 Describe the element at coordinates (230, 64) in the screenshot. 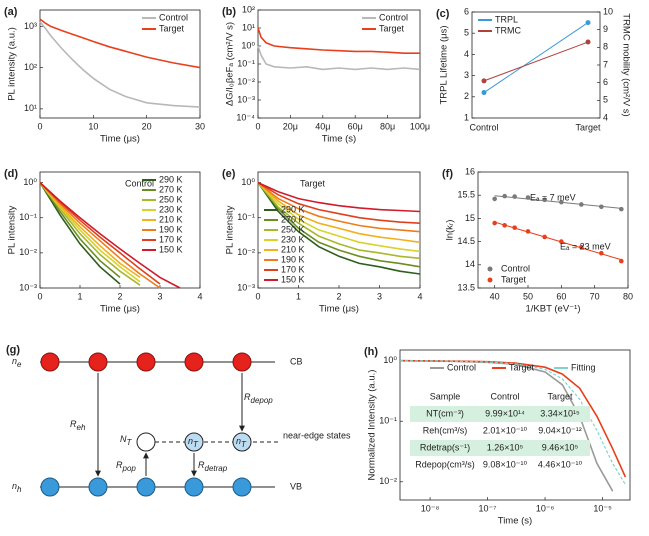

I see `y-axis-label: ΔG/I₀βeFₐ (cm²/V s)` at that location.